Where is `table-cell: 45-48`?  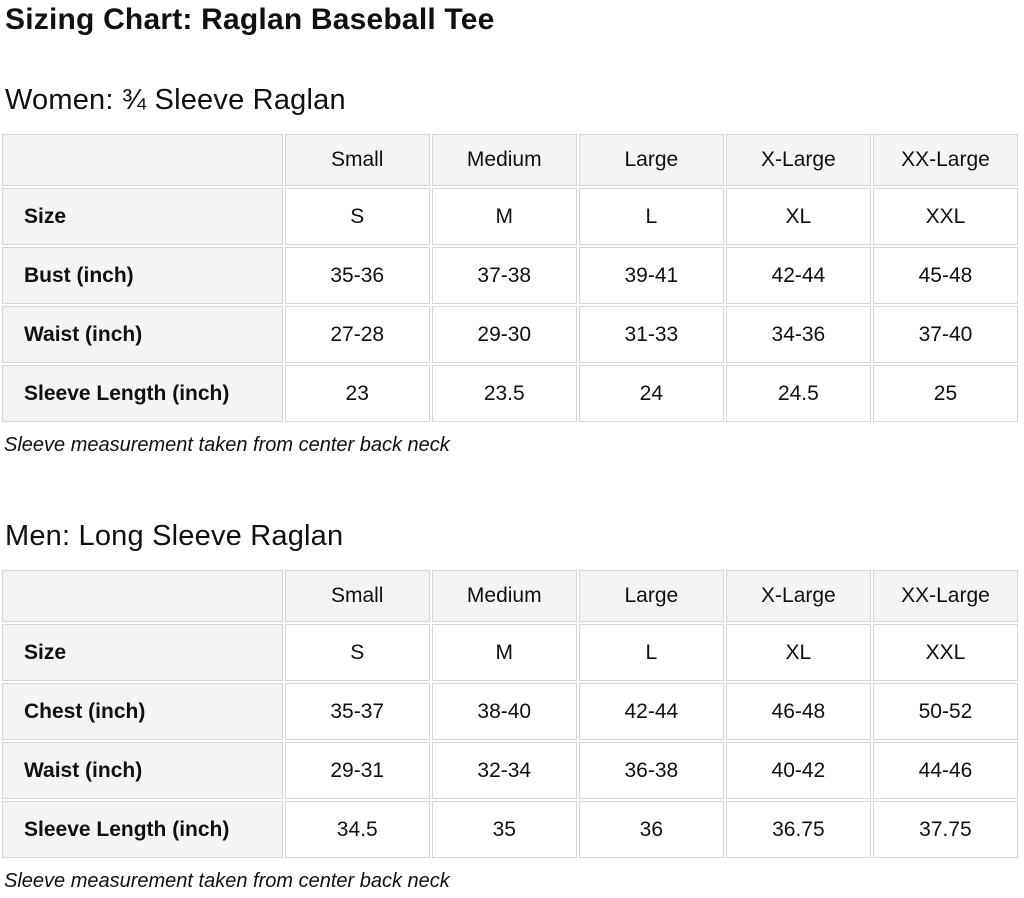
table-cell: 45-48 is located at coordinates (945, 275).